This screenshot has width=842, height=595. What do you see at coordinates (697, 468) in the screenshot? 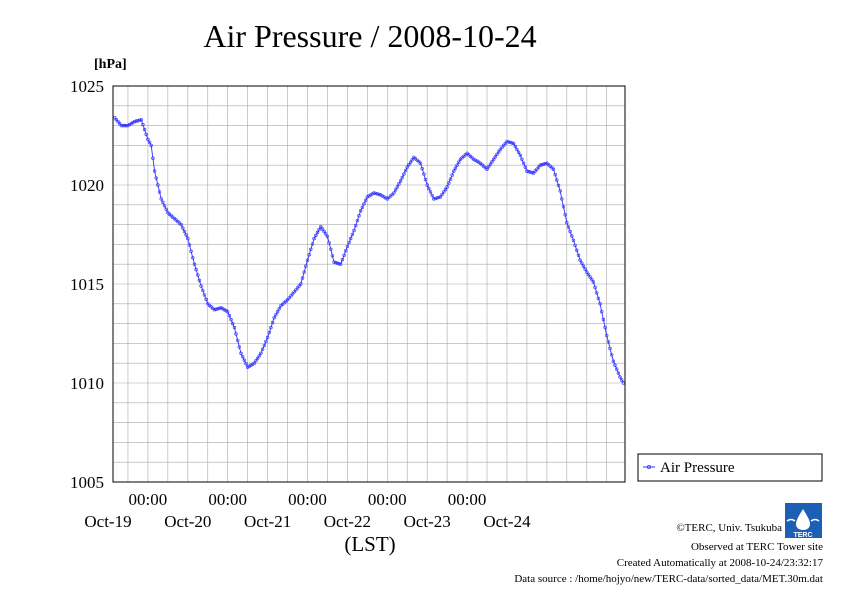
I see `legend-label: Air Pressure` at bounding box center [697, 468].